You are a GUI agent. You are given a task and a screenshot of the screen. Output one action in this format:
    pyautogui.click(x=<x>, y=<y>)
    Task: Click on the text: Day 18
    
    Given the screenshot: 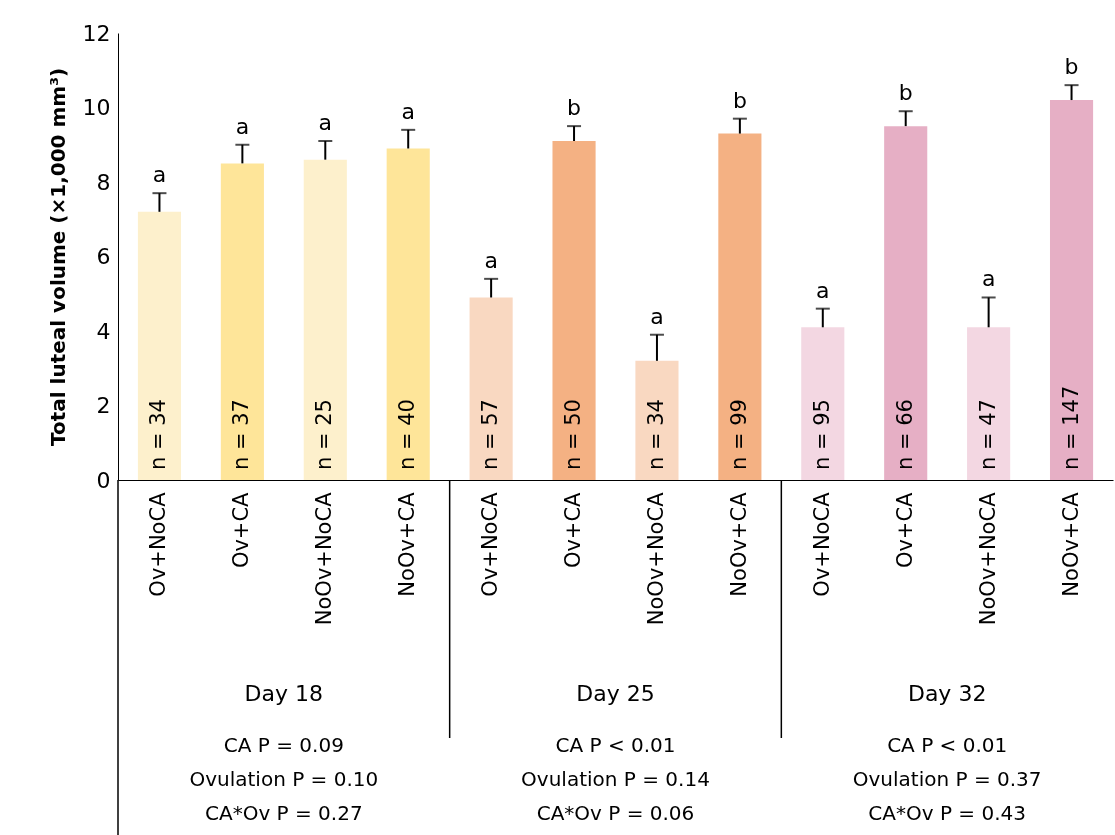 What is the action you would take?
    pyautogui.click(x=284, y=693)
    